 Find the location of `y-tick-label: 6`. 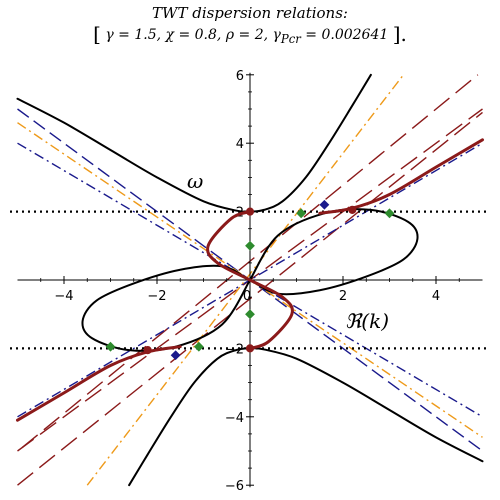

y-tick-label: 6 is located at coordinates (240, 76).